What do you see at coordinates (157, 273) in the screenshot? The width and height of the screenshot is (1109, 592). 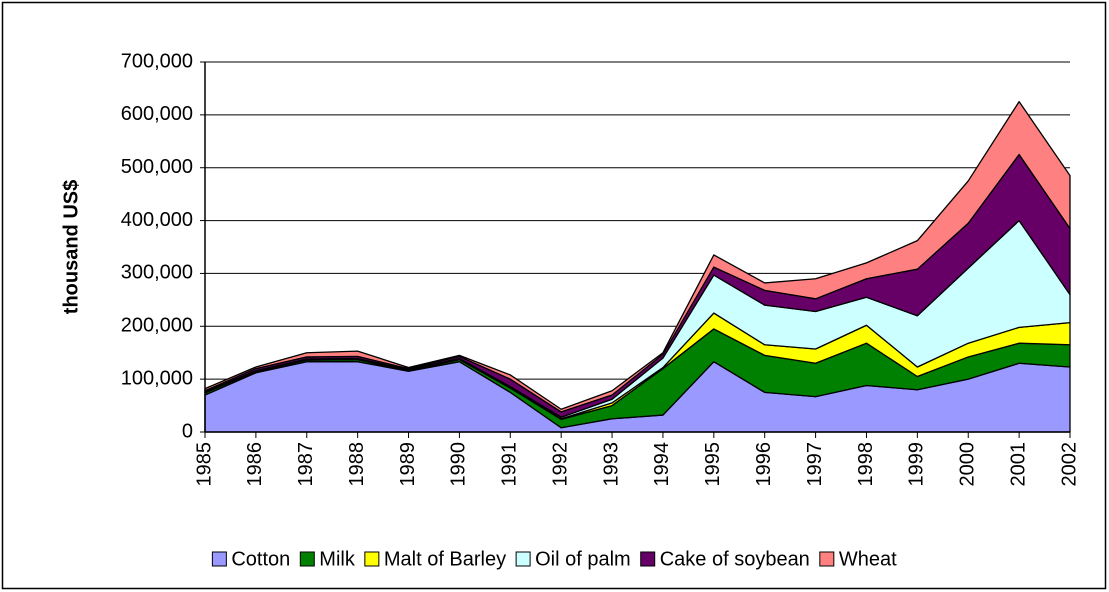 I see `y-tick-label: 300,000` at bounding box center [157, 273].